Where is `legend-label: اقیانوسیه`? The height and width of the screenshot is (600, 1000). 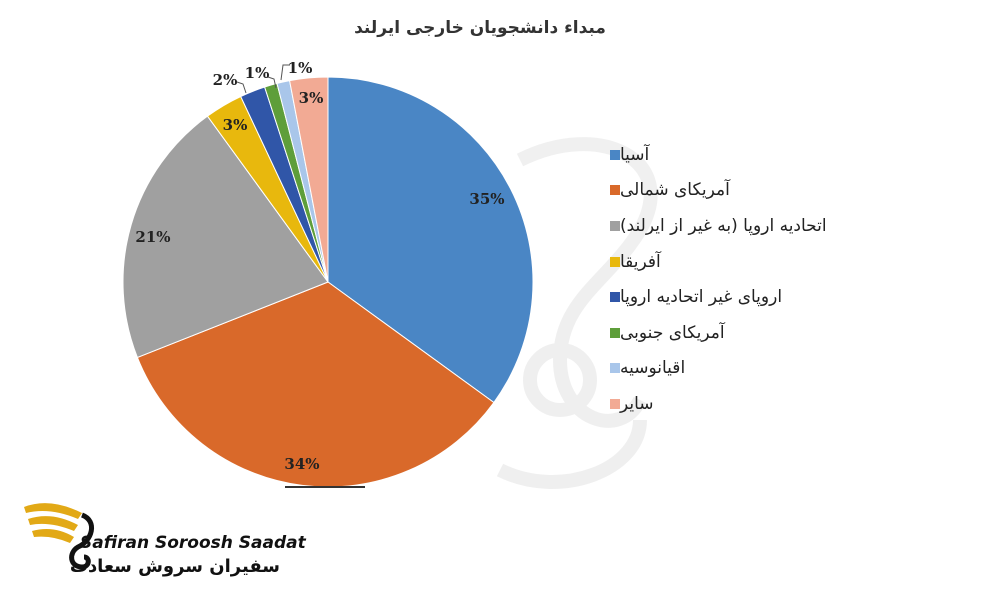 legend-label: اقیانوسیه is located at coordinates (653, 368).